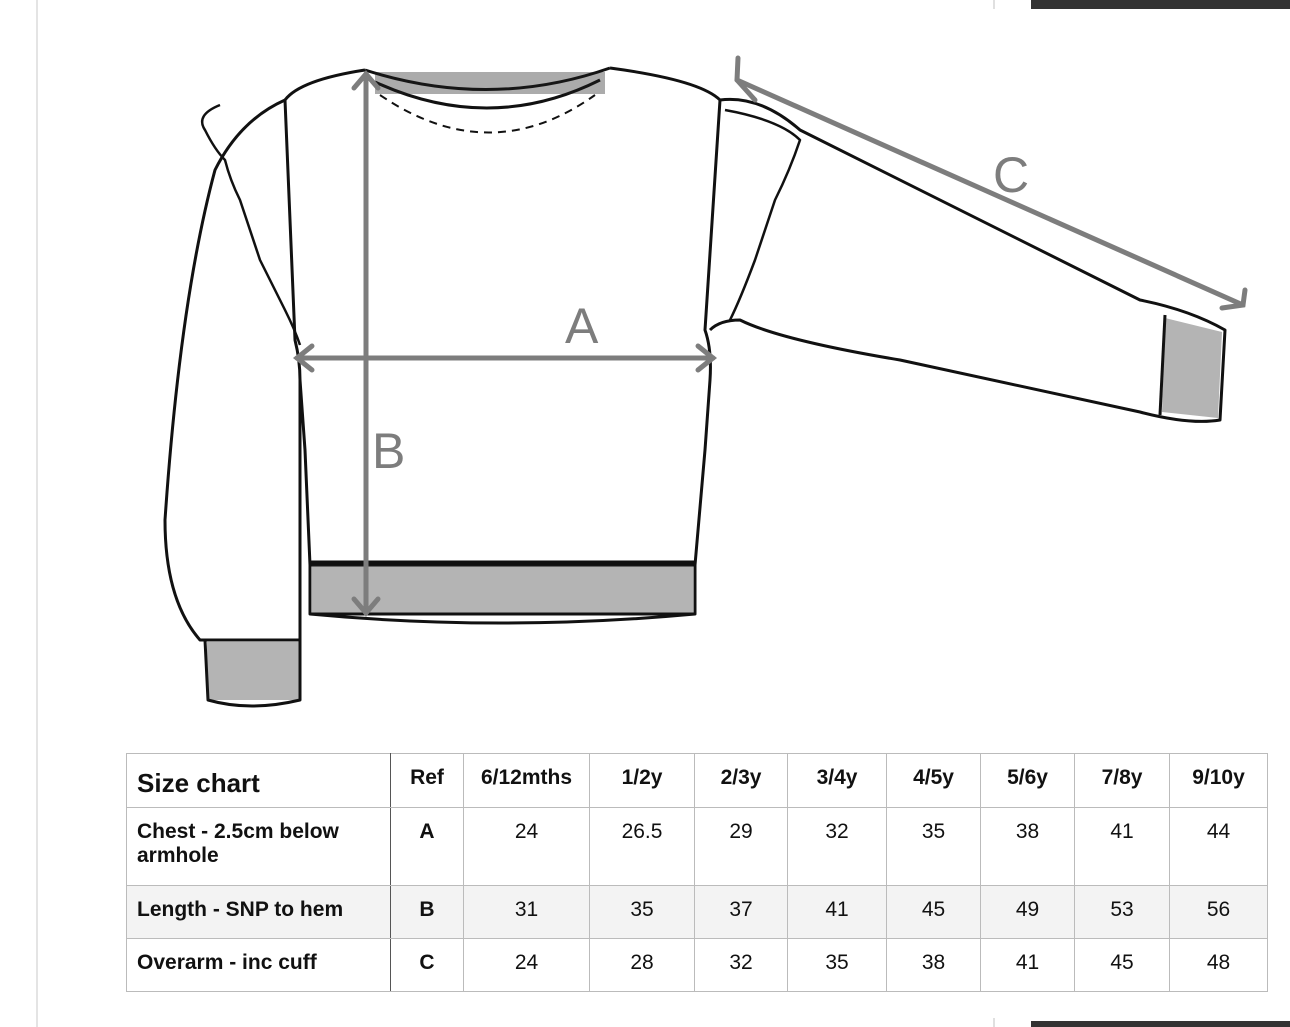  I want to click on table-title: Size chart, so click(258, 780).